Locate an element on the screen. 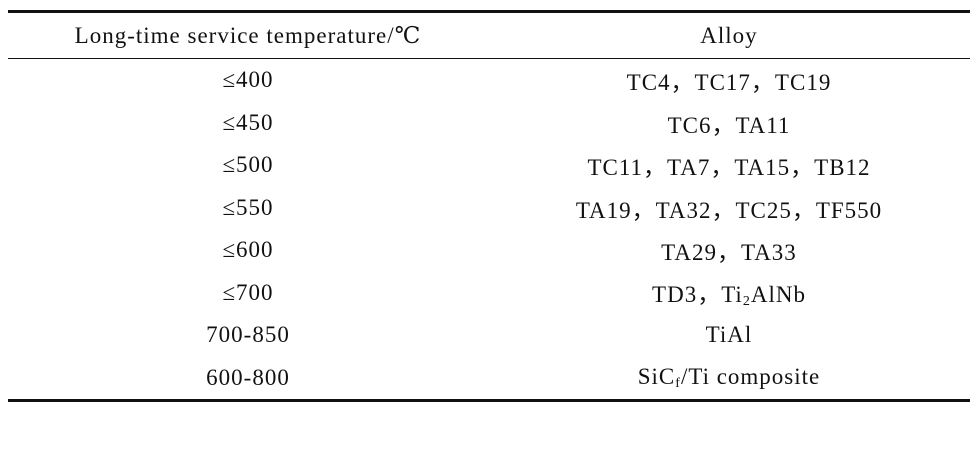  header-row: Long-time service temperature/℃ Alloy is located at coordinates (489, 35).